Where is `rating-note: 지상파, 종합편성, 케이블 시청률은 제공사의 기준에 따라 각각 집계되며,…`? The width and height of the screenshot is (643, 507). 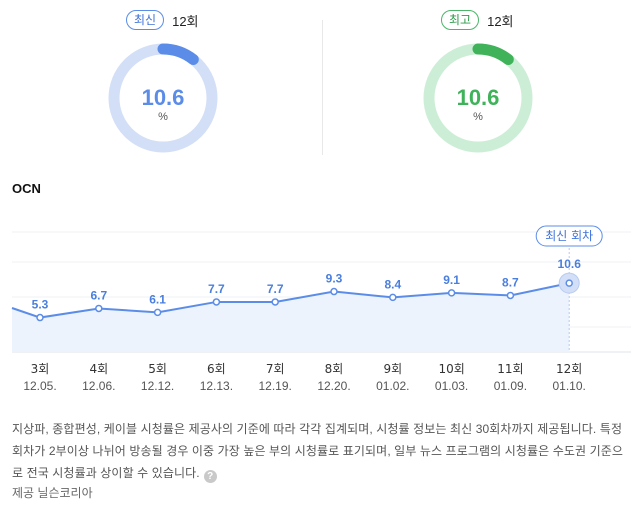
rating-note: 지상파, 종합편성, 케이블 시청률은 제공사의 기준에 따라 각각 집계되며,… is located at coordinates (321, 451).